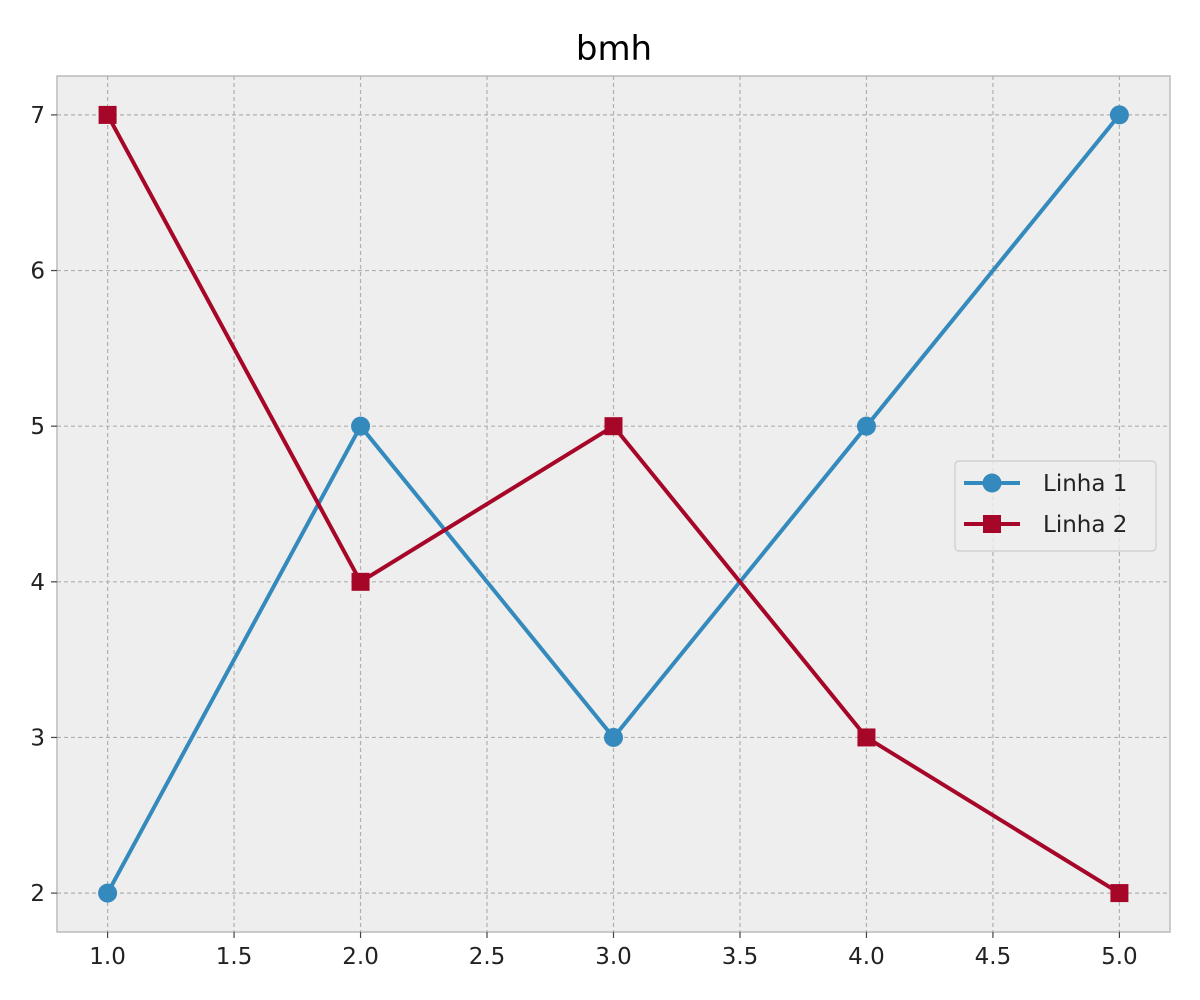 The height and width of the screenshot is (1000, 1200). Describe the element at coordinates (487, 957) in the screenshot. I see `x-tick-label: 2.5` at that location.